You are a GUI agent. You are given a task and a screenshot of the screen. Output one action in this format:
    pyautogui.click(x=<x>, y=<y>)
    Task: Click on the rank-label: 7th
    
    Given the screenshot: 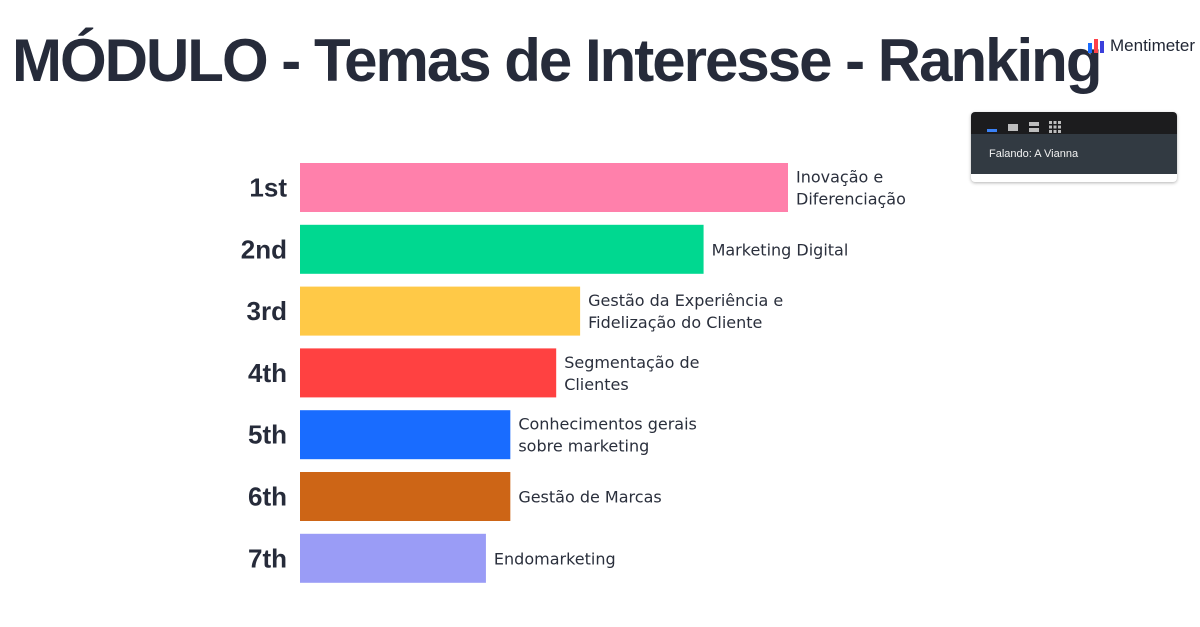 What is the action you would take?
    pyautogui.click(x=267, y=558)
    